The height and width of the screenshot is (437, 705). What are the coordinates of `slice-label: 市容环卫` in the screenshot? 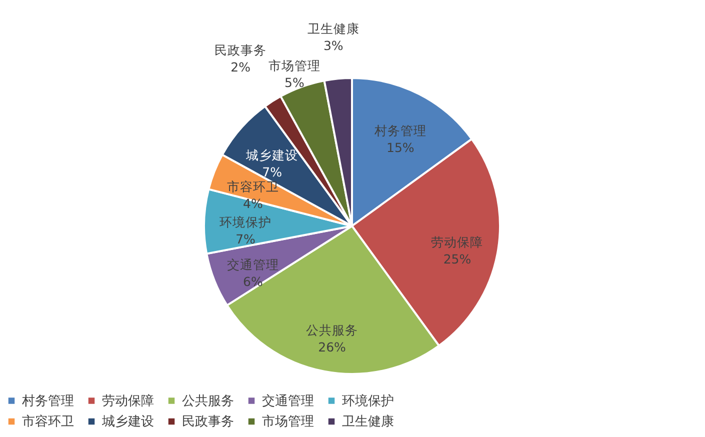 It's located at (252, 186).